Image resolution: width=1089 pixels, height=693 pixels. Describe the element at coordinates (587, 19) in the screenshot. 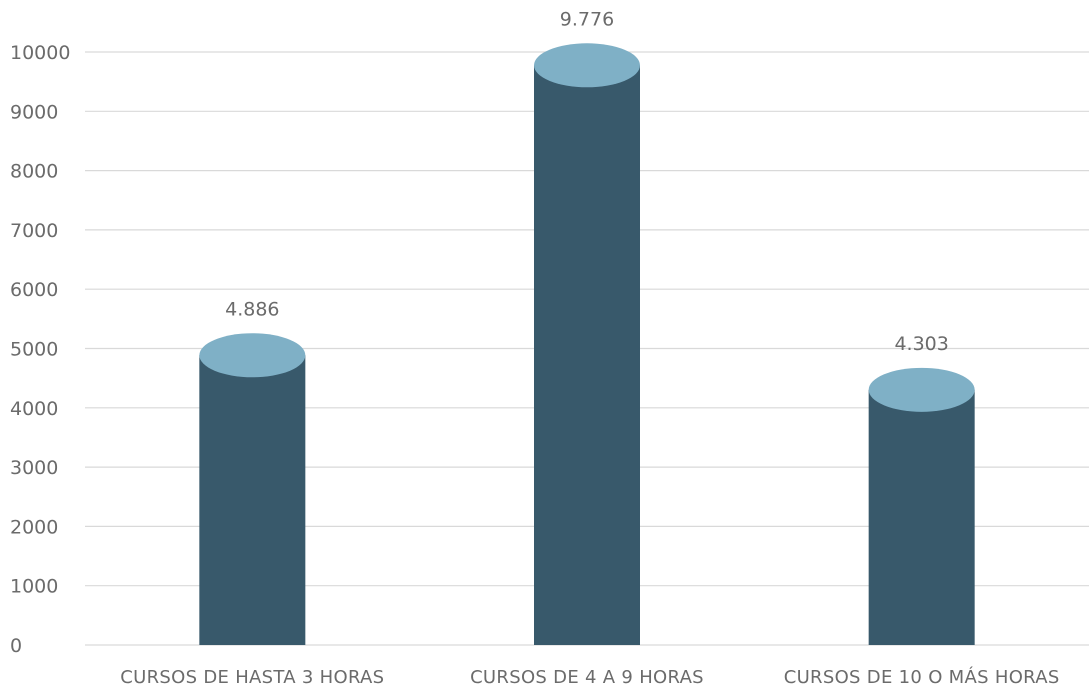

I see `data-label: 9.776` at that location.